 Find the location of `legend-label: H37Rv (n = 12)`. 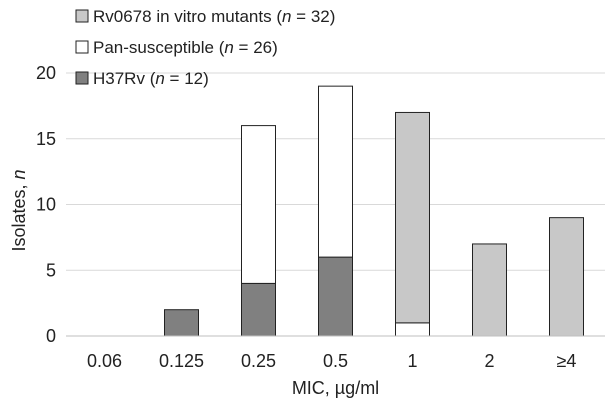

legend-label: H37Rv (n = 12) is located at coordinates (151, 78).